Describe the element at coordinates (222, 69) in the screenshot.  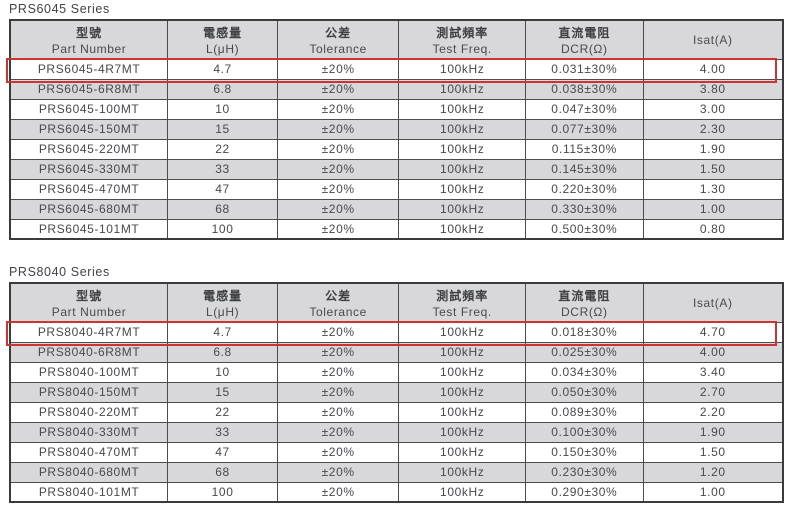
I see `cell-inductance: 4.7` at that location.